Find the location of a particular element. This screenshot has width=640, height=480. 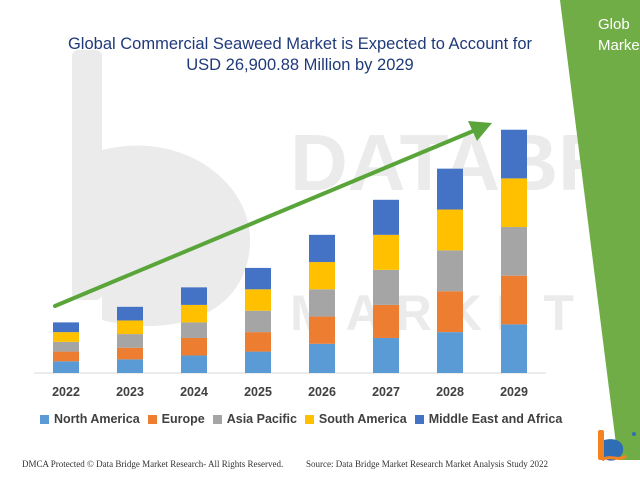

side-panel-shape is located at coordinates (600, 230).